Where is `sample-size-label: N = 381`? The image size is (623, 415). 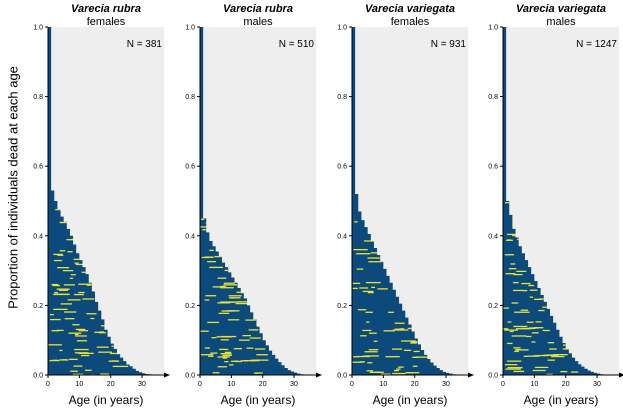
sample-size-label: N = 381 is located at coordinates (145, 44).